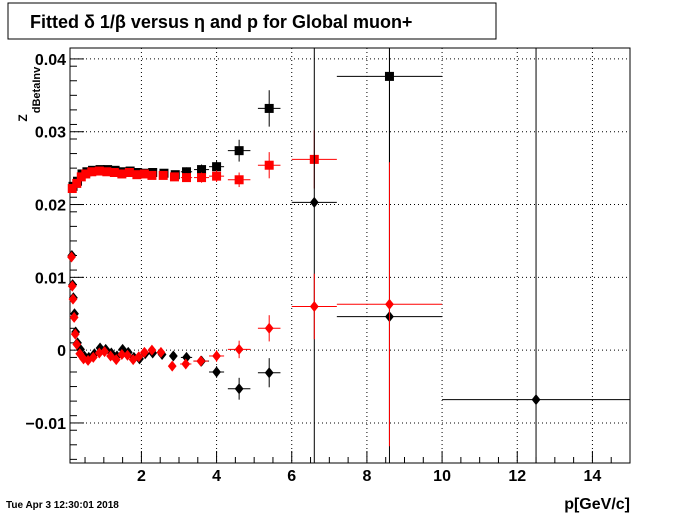 The image size is (700, 514). Describe the element at coordinates (46, 424) in the screenshot. I see `y-tick-label: −0.01` at that location.